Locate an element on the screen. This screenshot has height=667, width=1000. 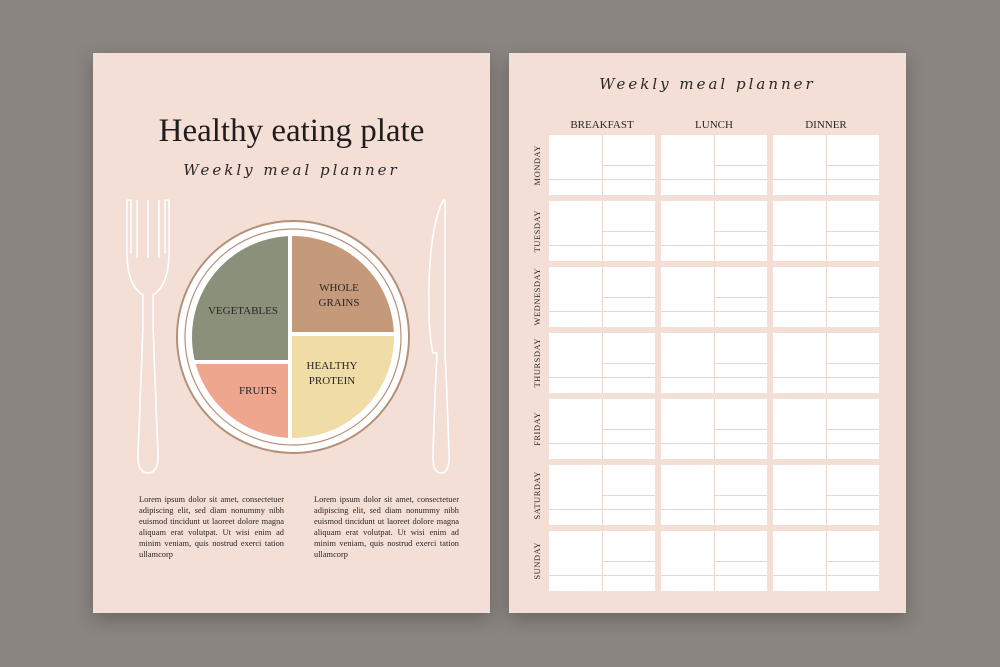
protein-label-line2: PROTEIN is located at coordinates (332, 381).